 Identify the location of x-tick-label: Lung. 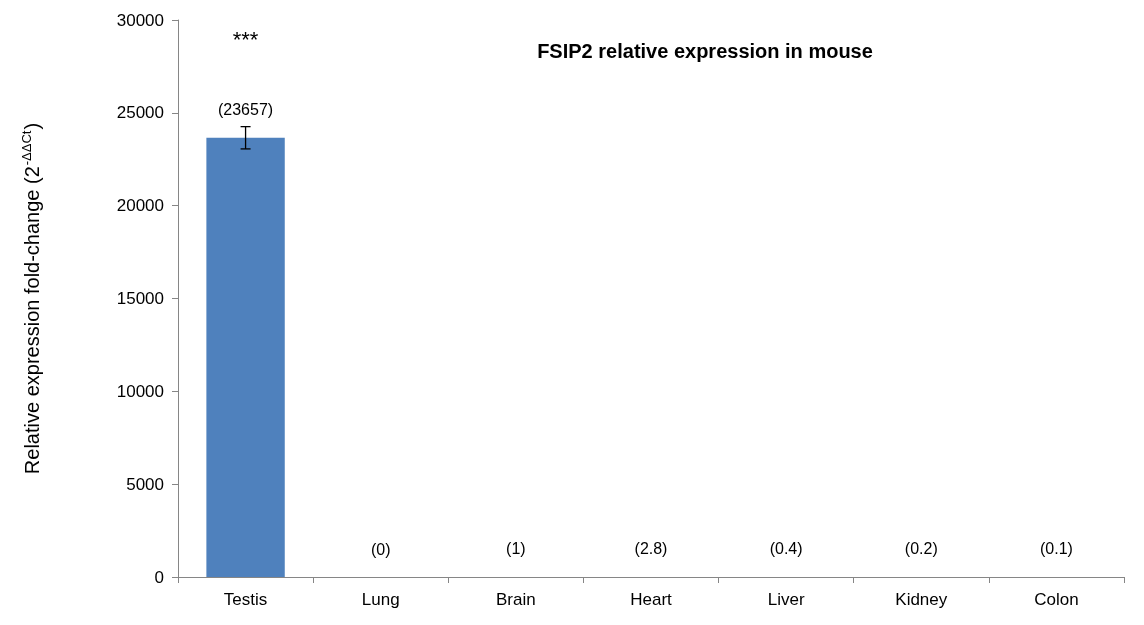
(380, 599).